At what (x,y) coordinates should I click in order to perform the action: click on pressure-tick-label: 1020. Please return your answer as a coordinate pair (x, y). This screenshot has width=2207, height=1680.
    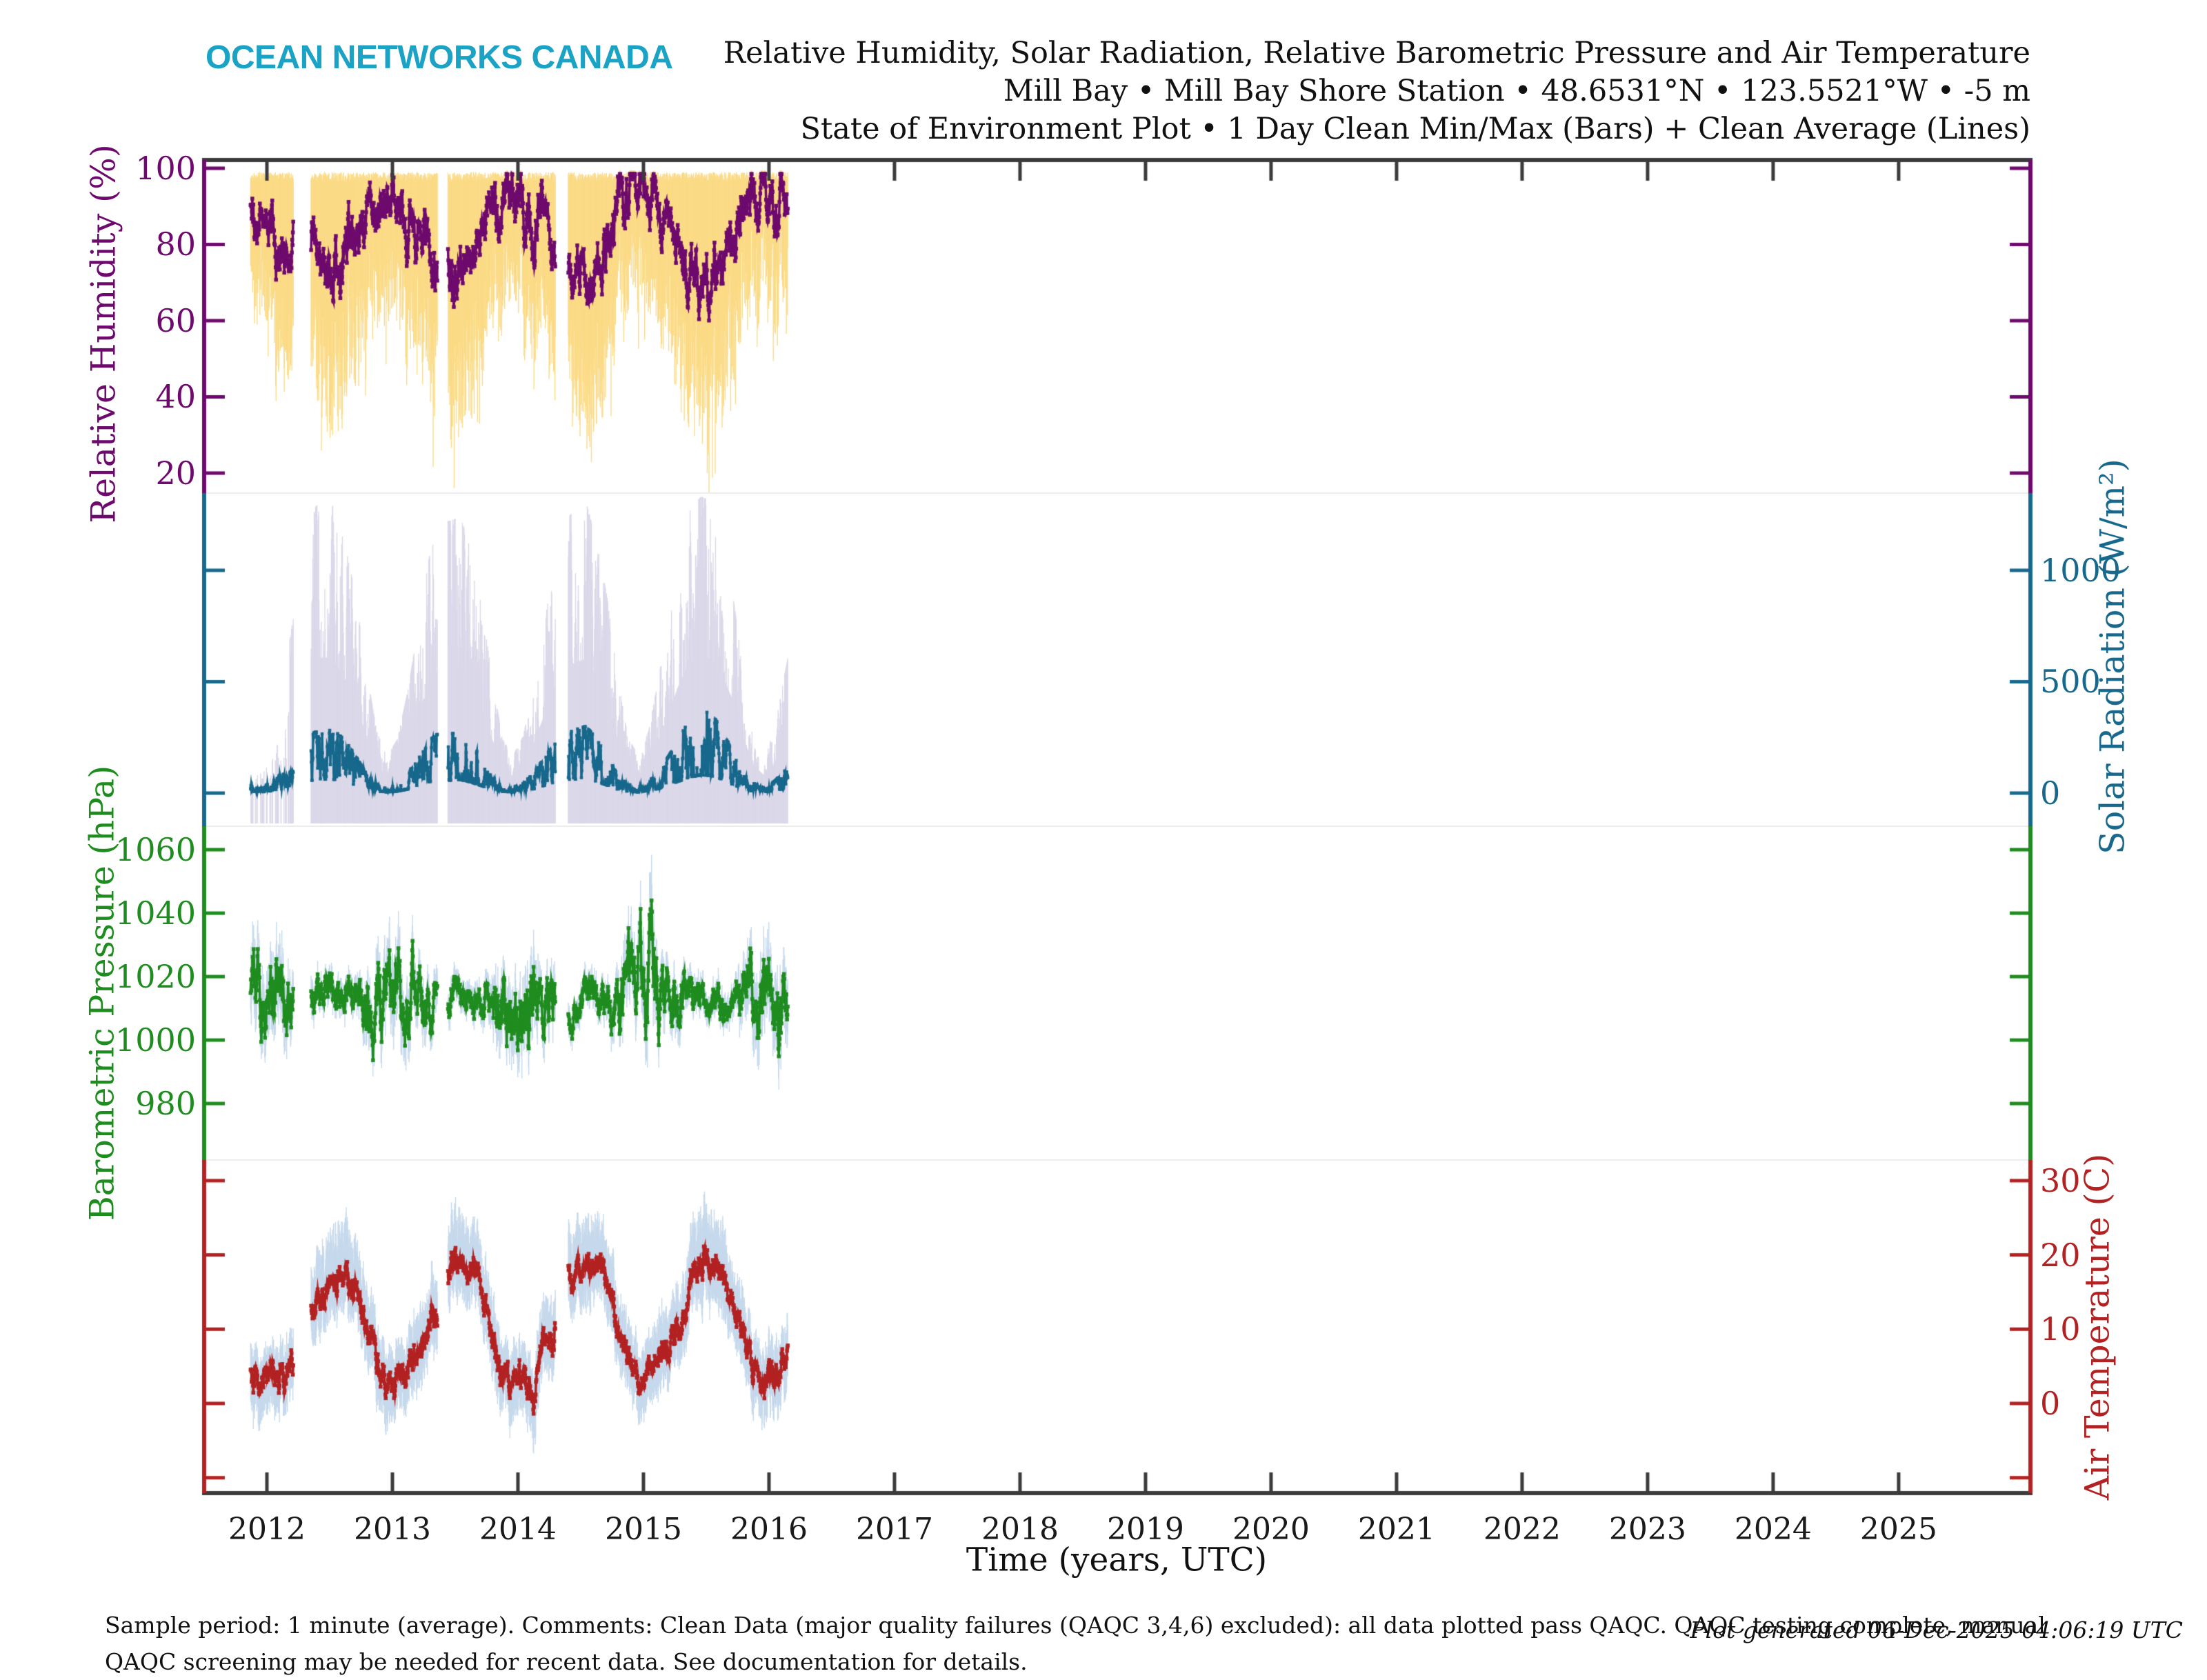
    Looking at the image, I should click on (155, 977).